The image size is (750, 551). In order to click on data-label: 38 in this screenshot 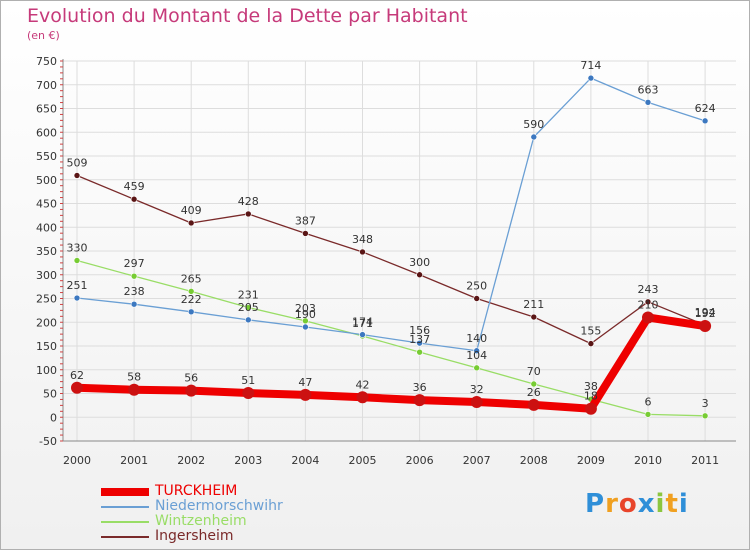, I will do `click(591, 386)`.